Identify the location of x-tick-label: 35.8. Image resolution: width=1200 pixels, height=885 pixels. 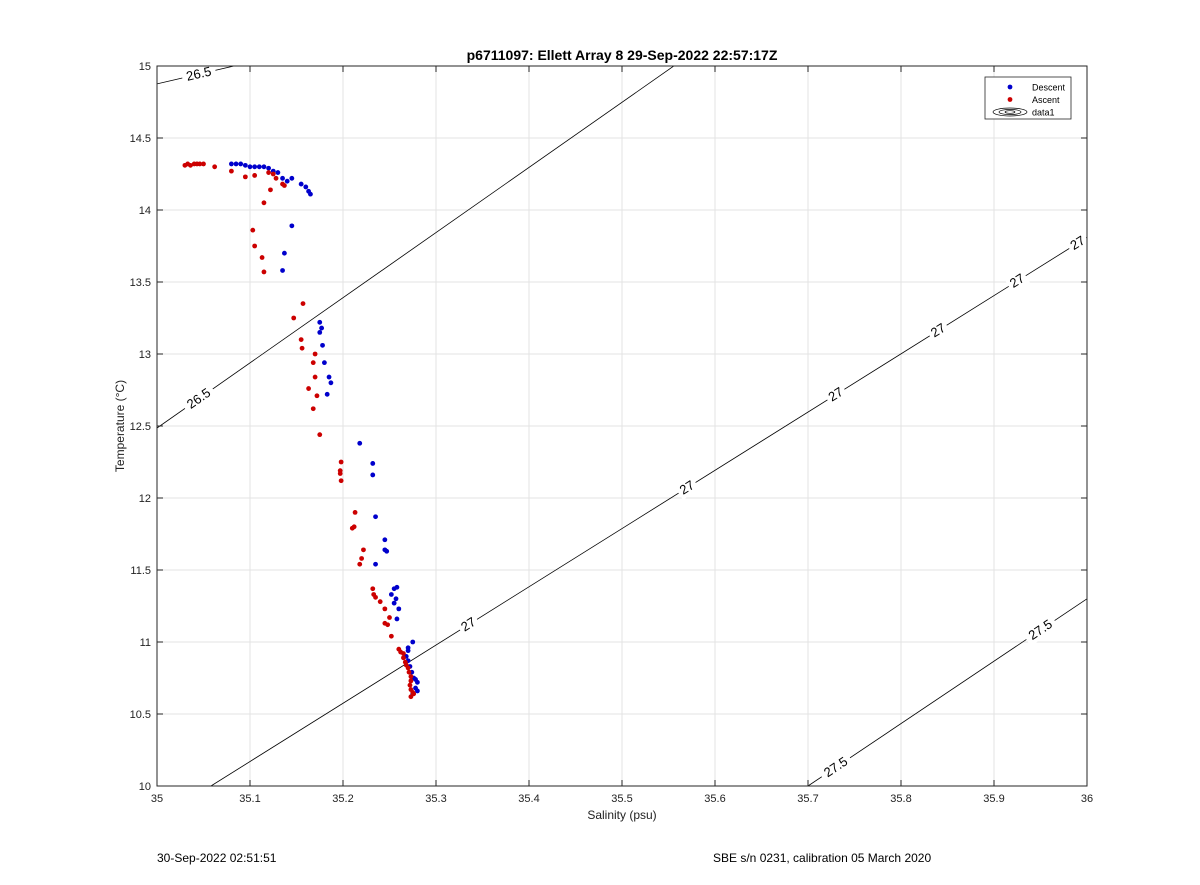
(900, 799).